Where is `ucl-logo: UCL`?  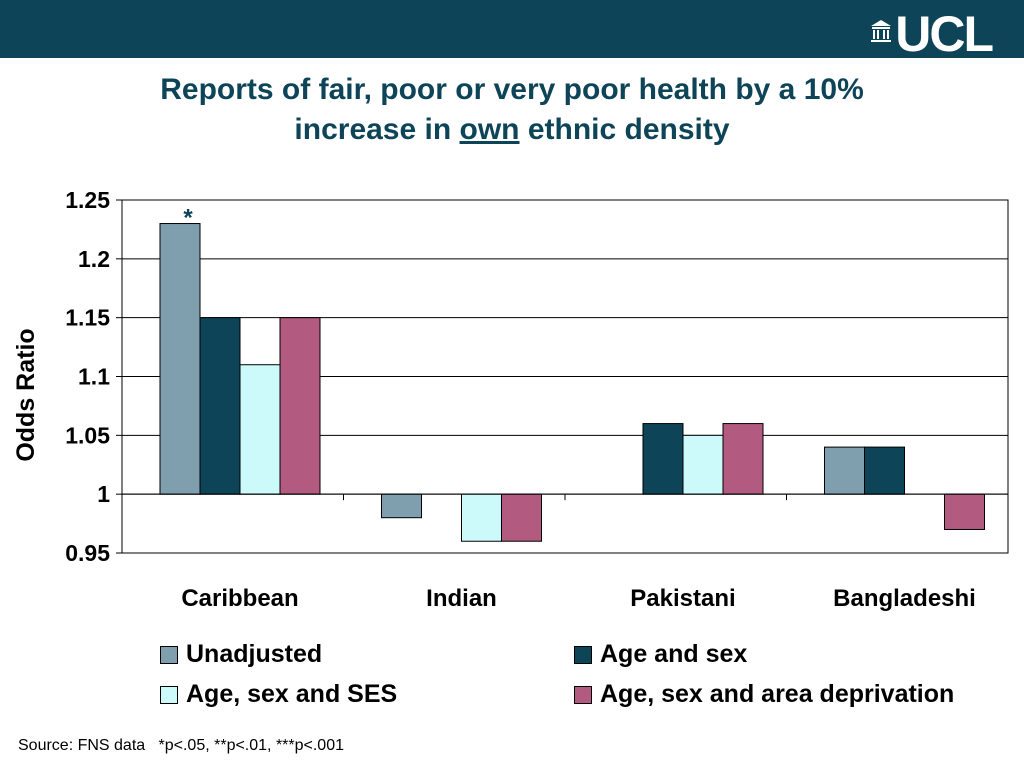
ucl-logo: UCL is located at coordinates (932, 34).